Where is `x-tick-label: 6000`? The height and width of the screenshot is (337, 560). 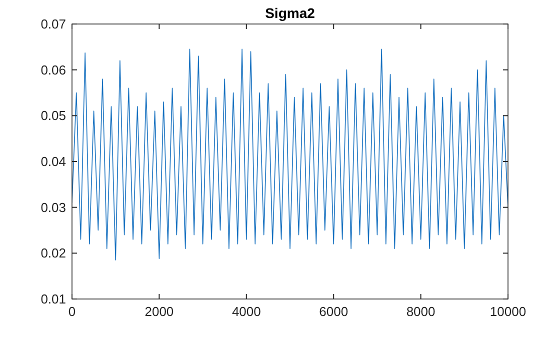
x-tick-label: 6000 is located at coordinates (333, 311).